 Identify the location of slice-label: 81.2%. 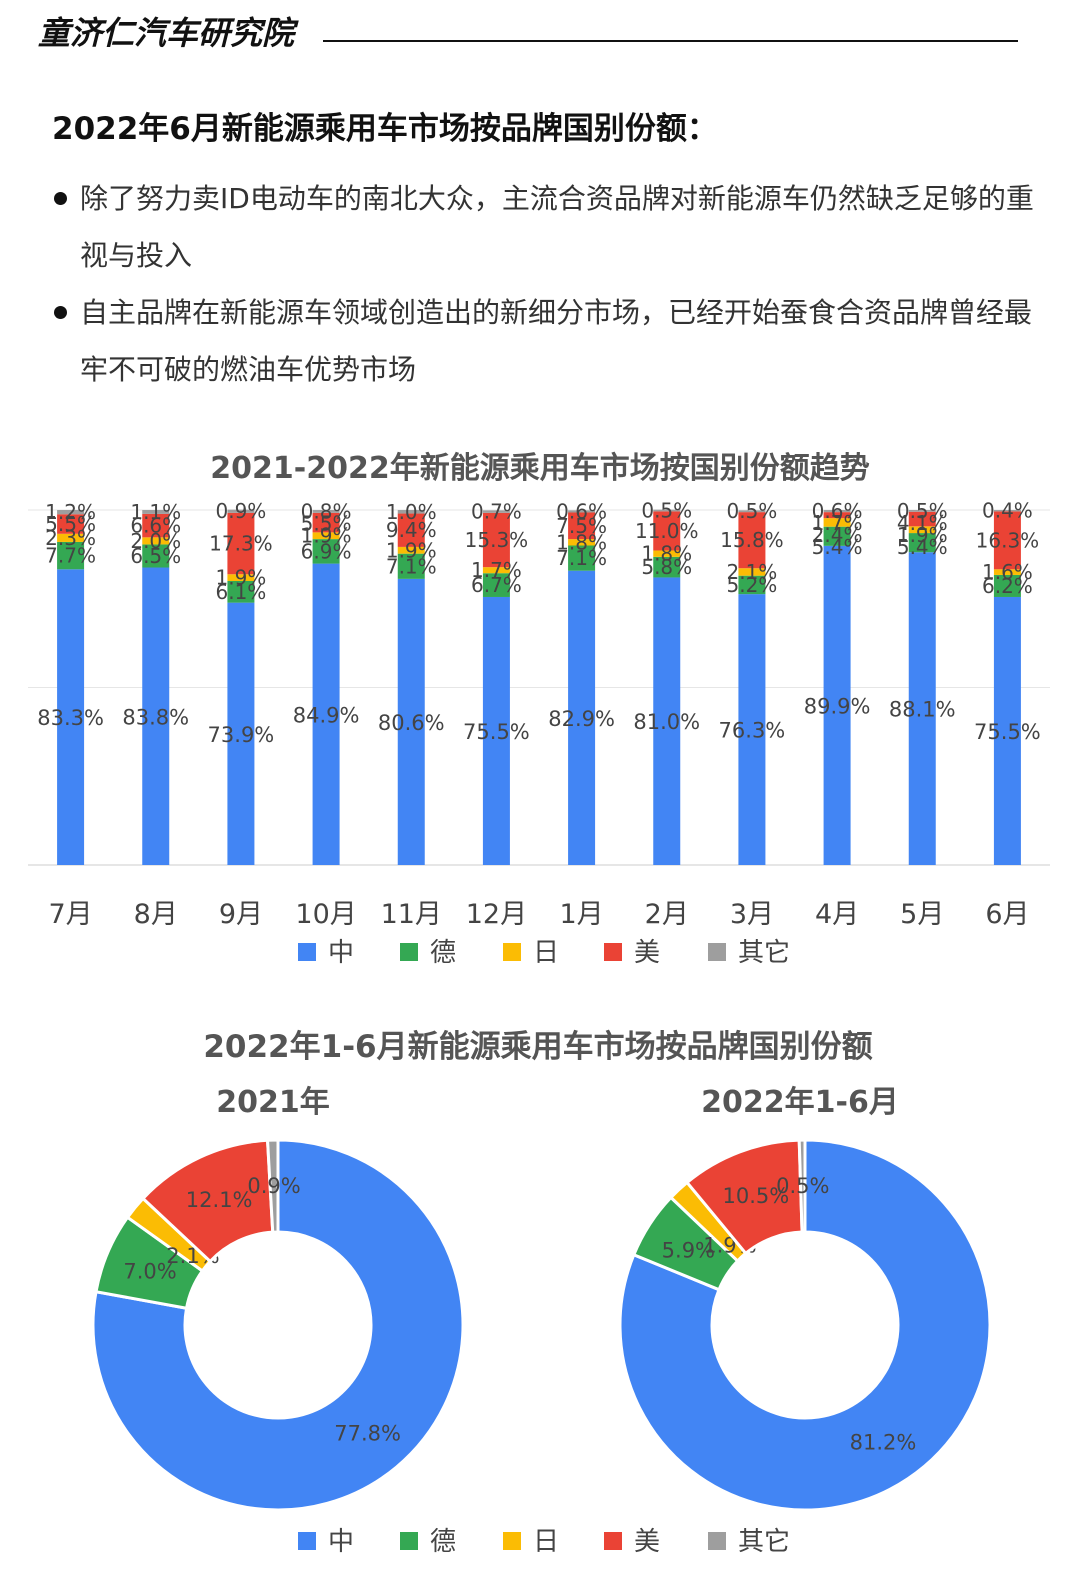
(883, 1442).